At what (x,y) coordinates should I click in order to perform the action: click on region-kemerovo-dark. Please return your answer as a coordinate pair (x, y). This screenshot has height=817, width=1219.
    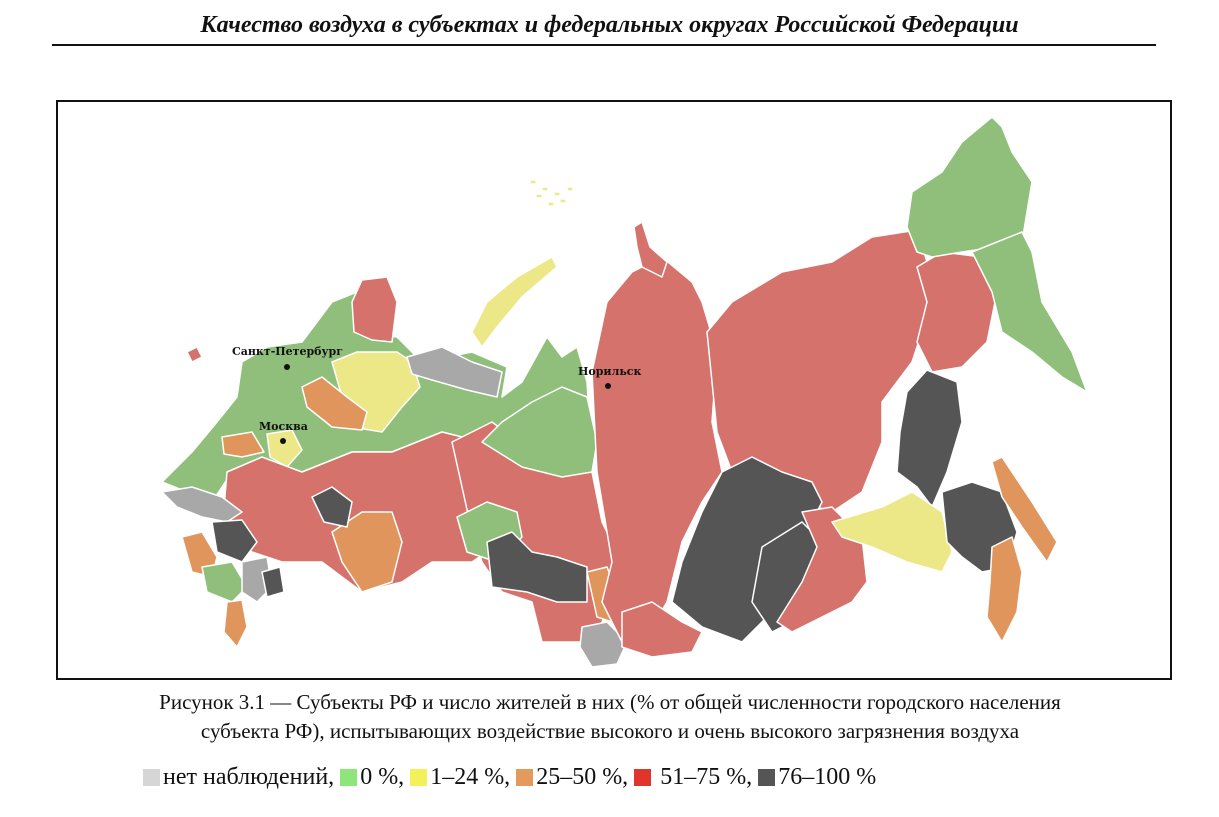
    Looking at the image, I should click on (537, 567).